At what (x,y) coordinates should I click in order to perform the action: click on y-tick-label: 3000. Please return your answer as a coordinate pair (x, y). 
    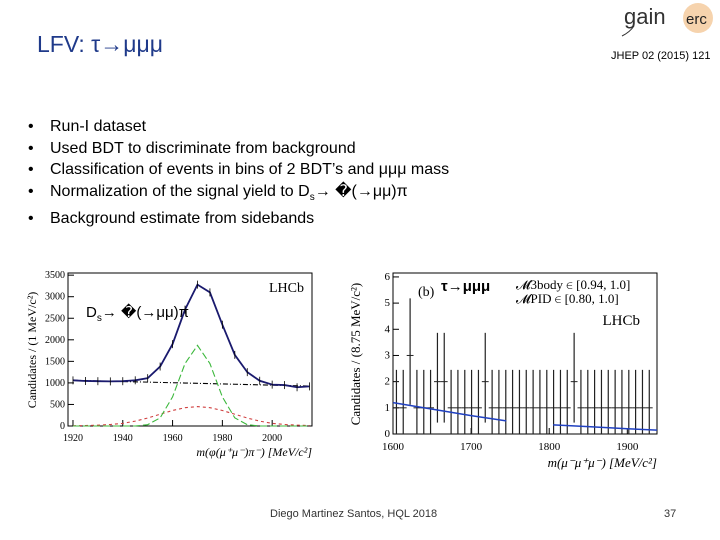
    Looking at the image, I should click on (55, 297).